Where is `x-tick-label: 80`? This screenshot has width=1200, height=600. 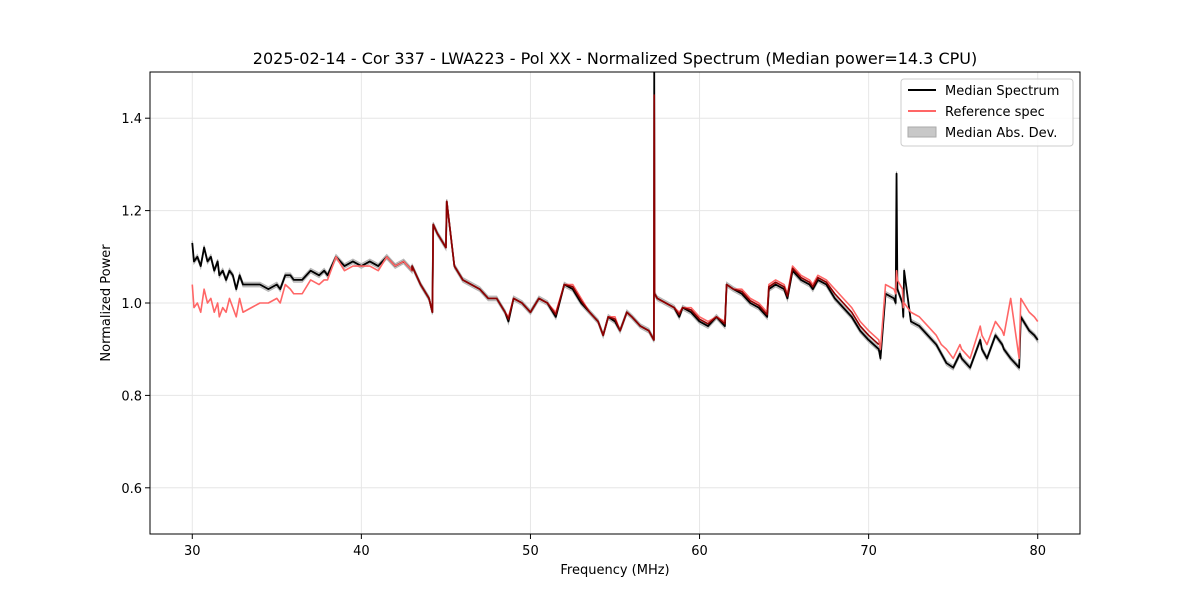 x-tick-label: 80 is located at coordinates (1037, 551).